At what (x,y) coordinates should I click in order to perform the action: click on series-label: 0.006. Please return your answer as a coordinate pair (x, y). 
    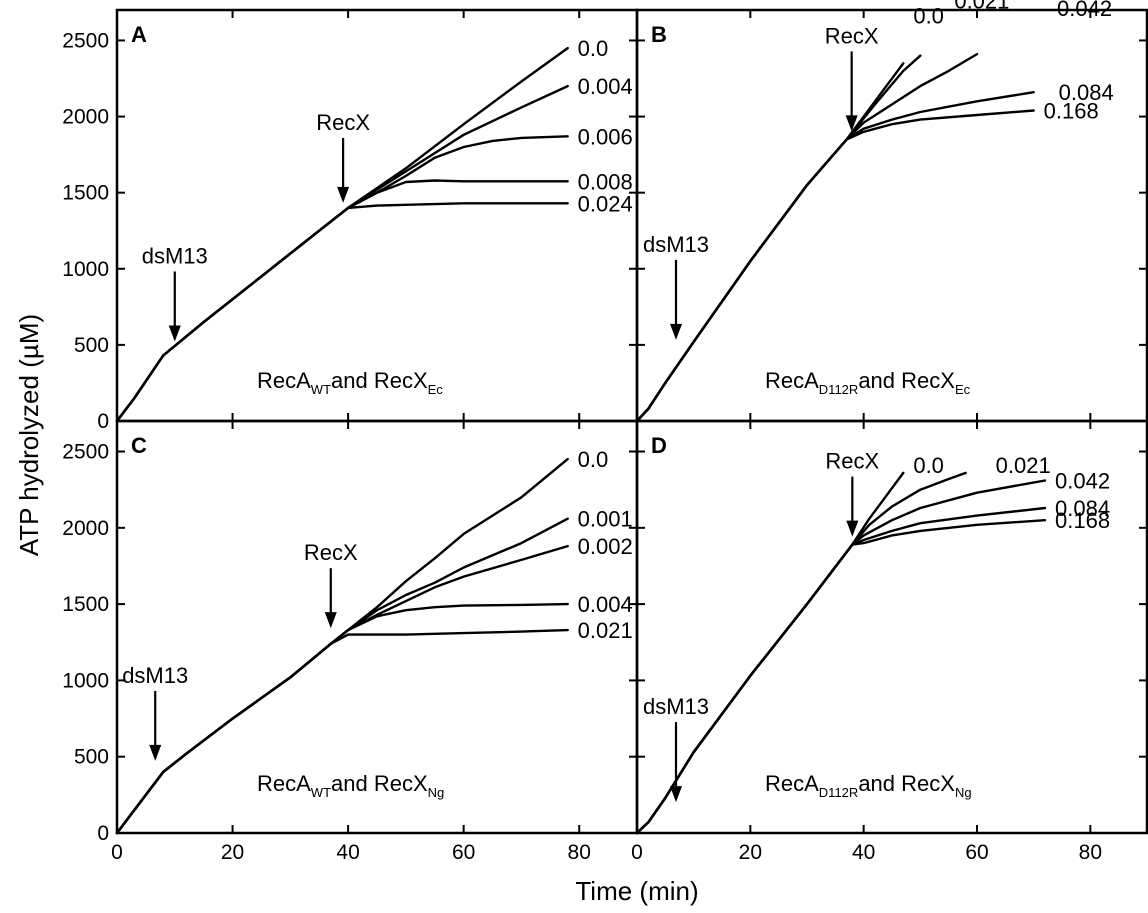
    Looking at the image, I should click on (605, 136).